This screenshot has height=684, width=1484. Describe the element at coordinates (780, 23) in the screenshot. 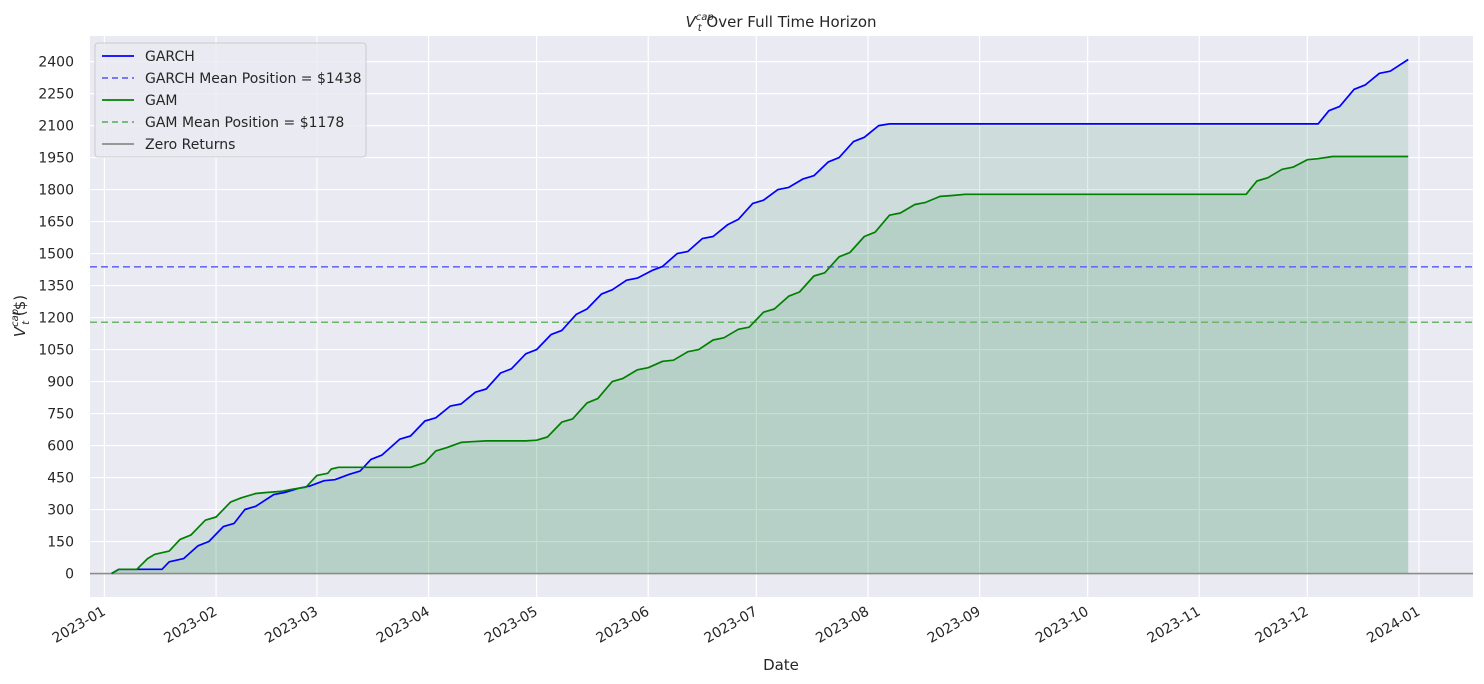

I see `chart-title: Vcap t Over Full Time Horizon` at that location.